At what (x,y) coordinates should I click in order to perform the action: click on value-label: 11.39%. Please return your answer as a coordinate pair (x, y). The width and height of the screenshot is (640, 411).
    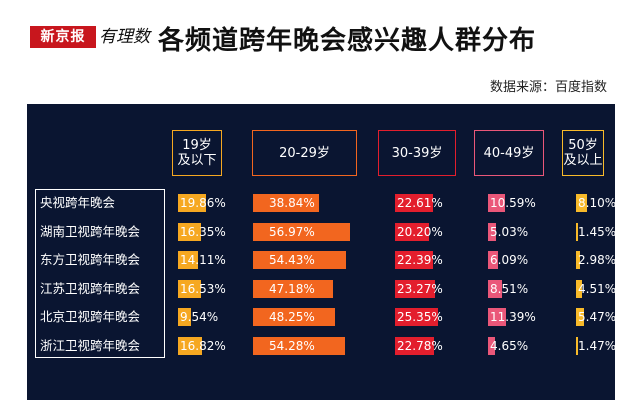
    Looking at the image, I should click on (513, 317).